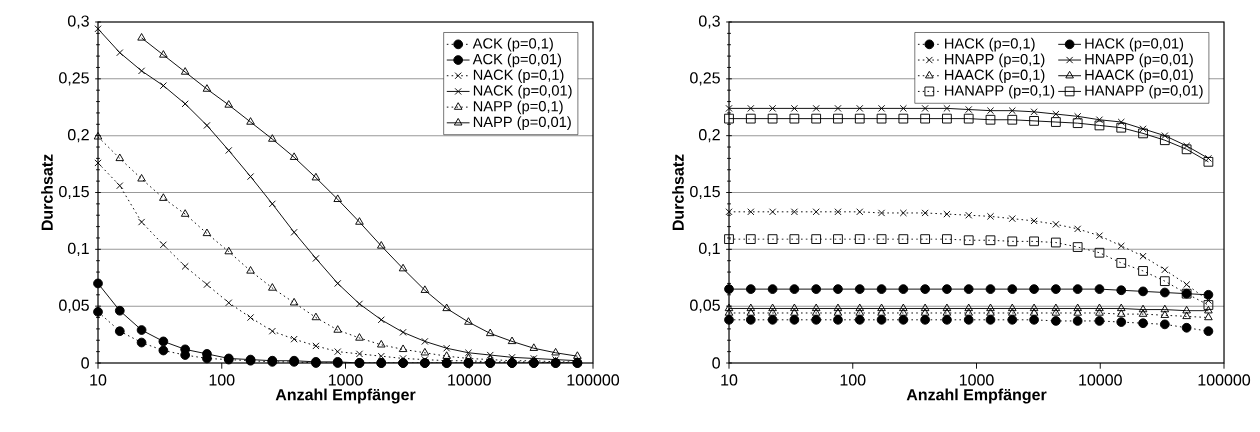 The image size is (1260, 432). What do you see at coordinates (522, 123) in the screenshot?
I see `legend-label: NAPP (p=0,01)` at bounding box center [522, 123].